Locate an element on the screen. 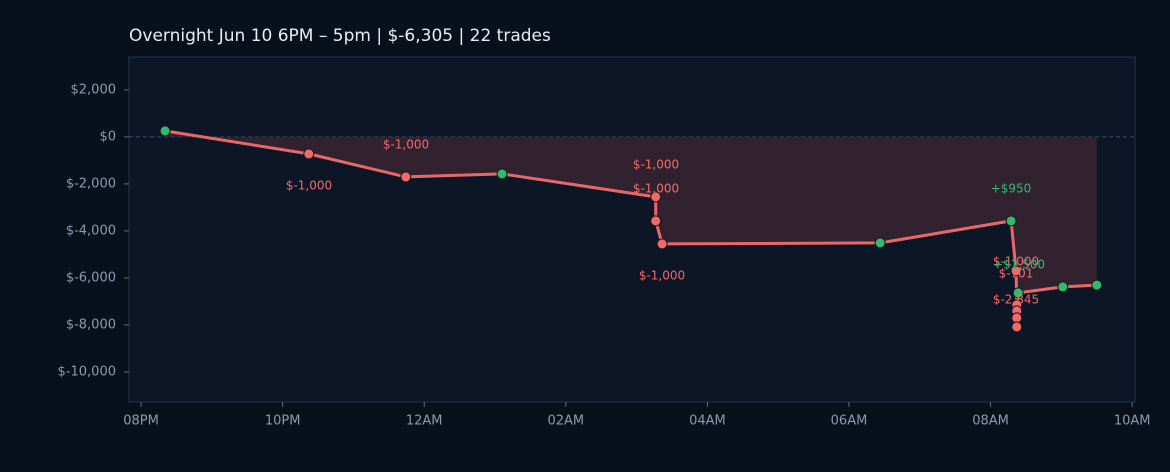 Image resolution: width=1170 pixels, height=472 pixels. x-tick-label: 06AM is located at coordinates (849, 421).